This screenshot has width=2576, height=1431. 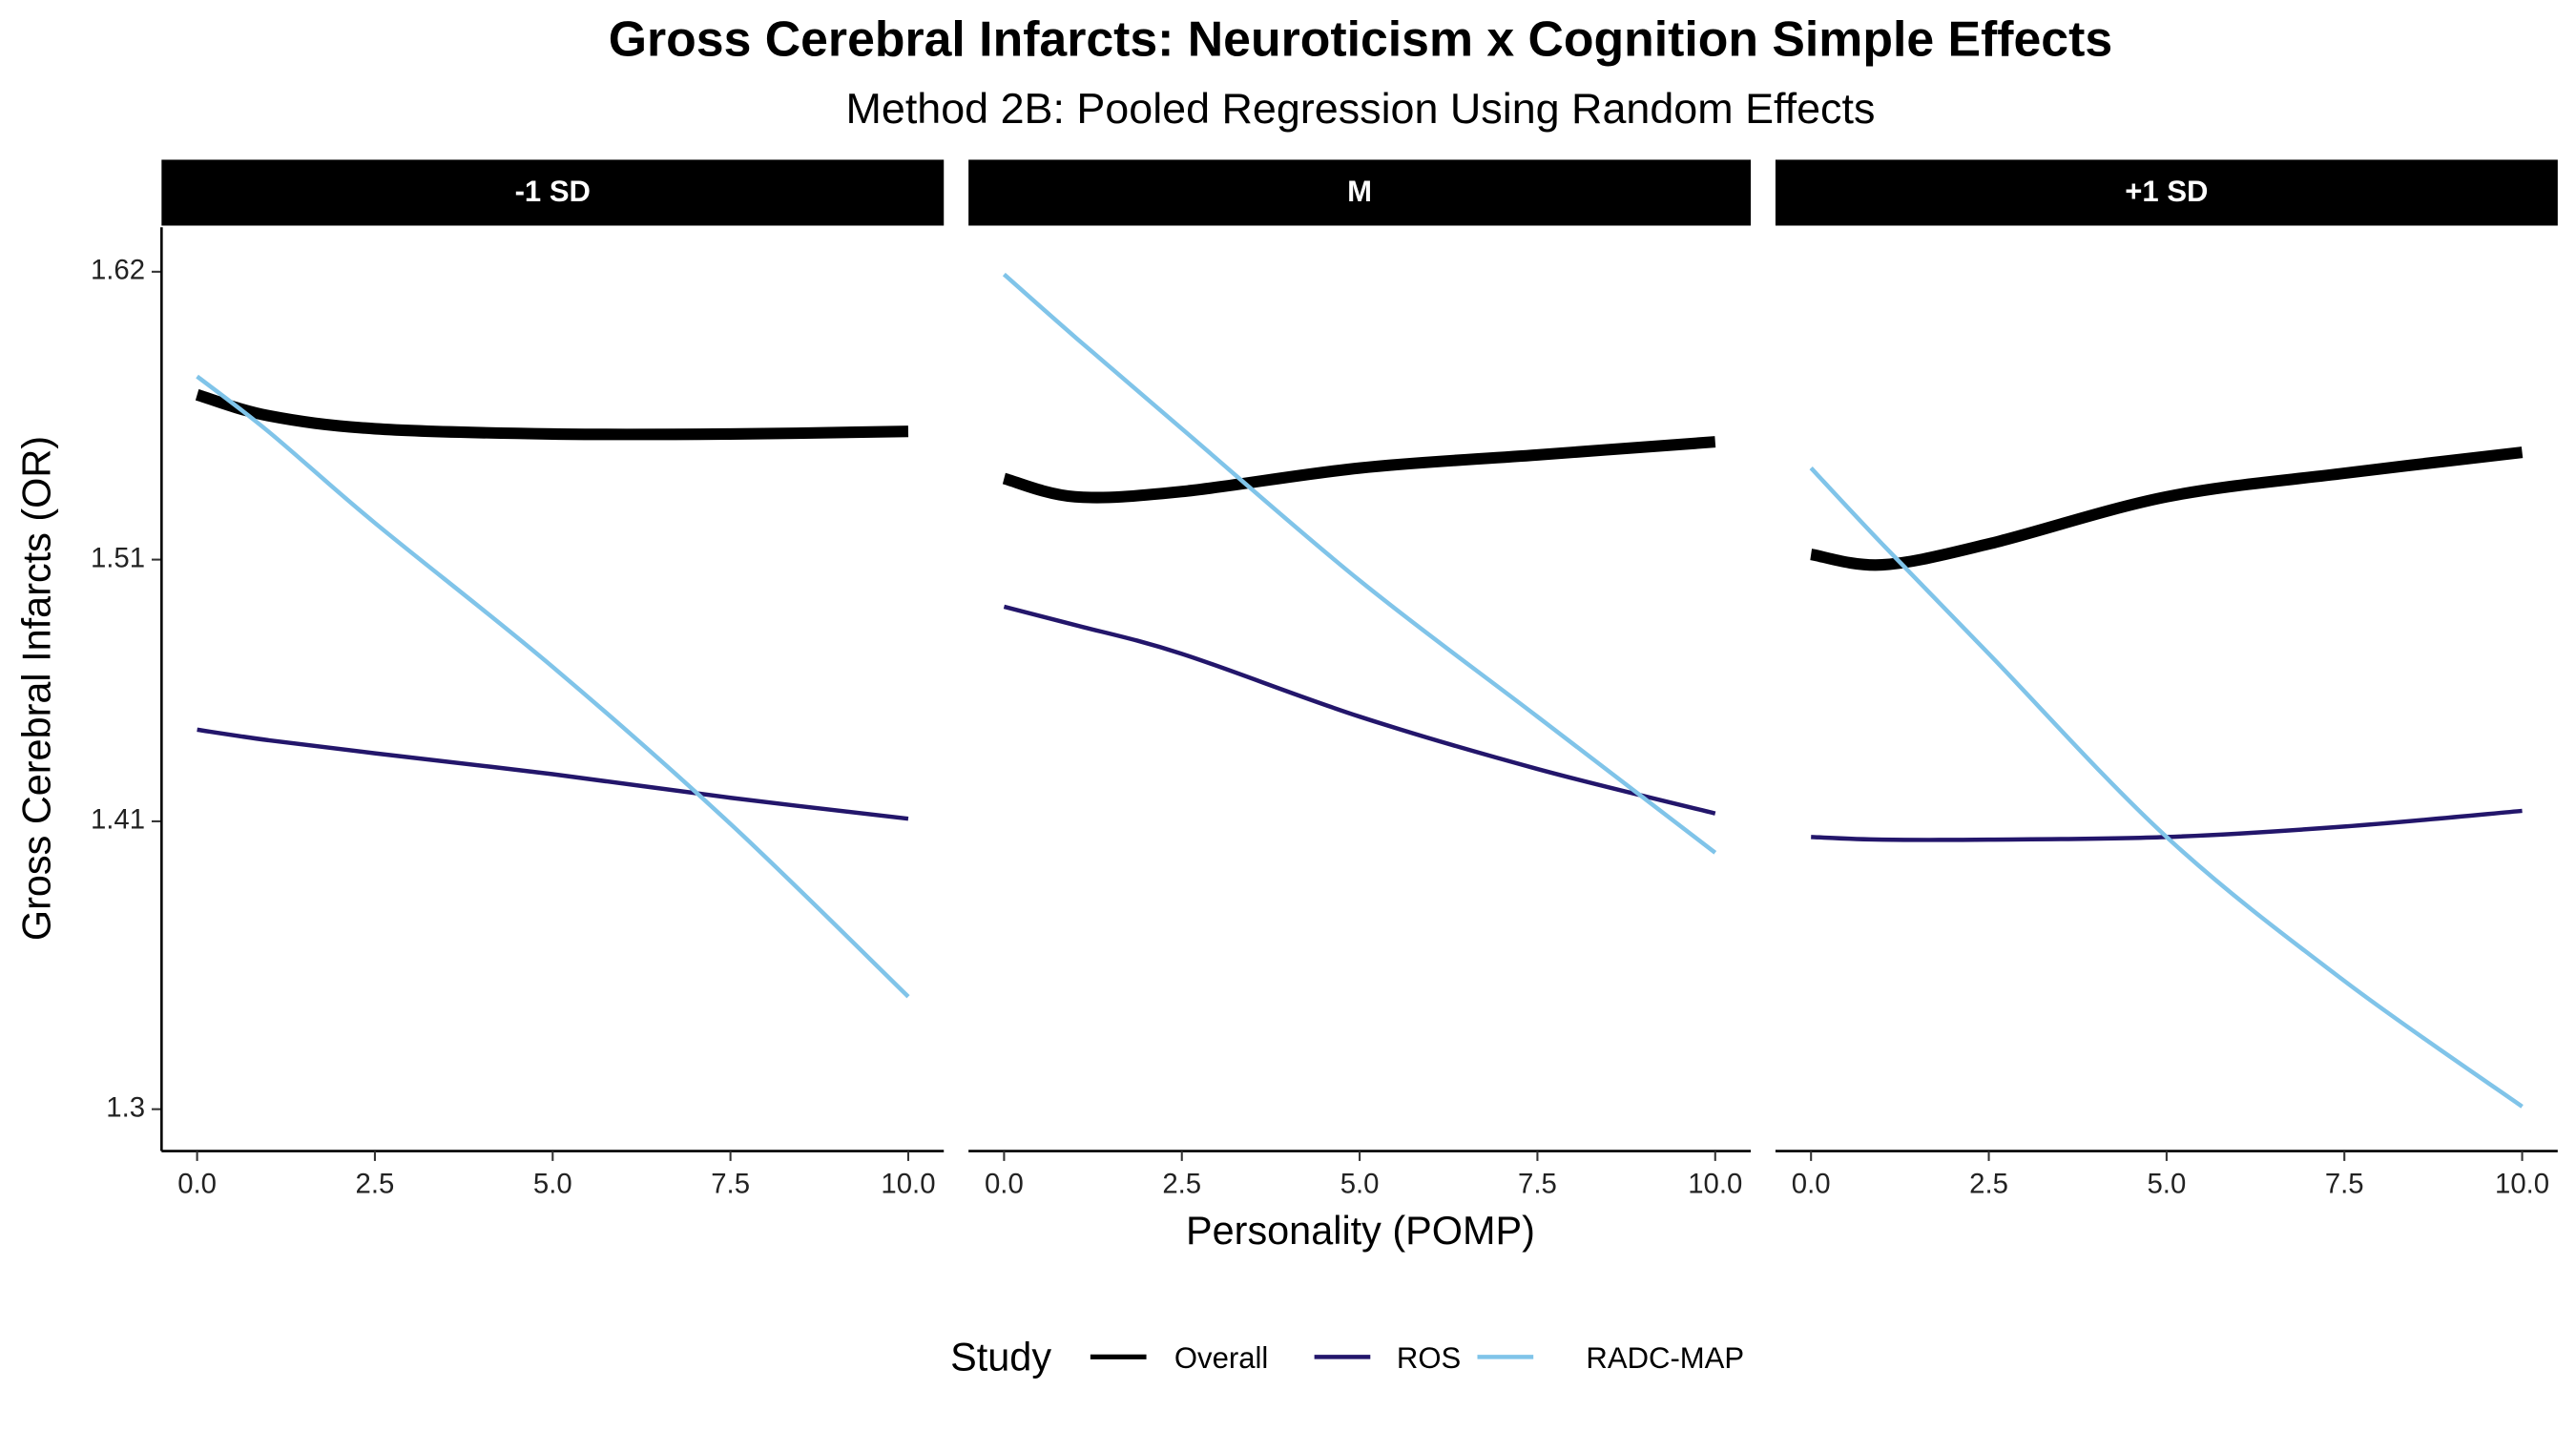 I want to click on strip-label: -1 SD, so click(x=553, y=191).